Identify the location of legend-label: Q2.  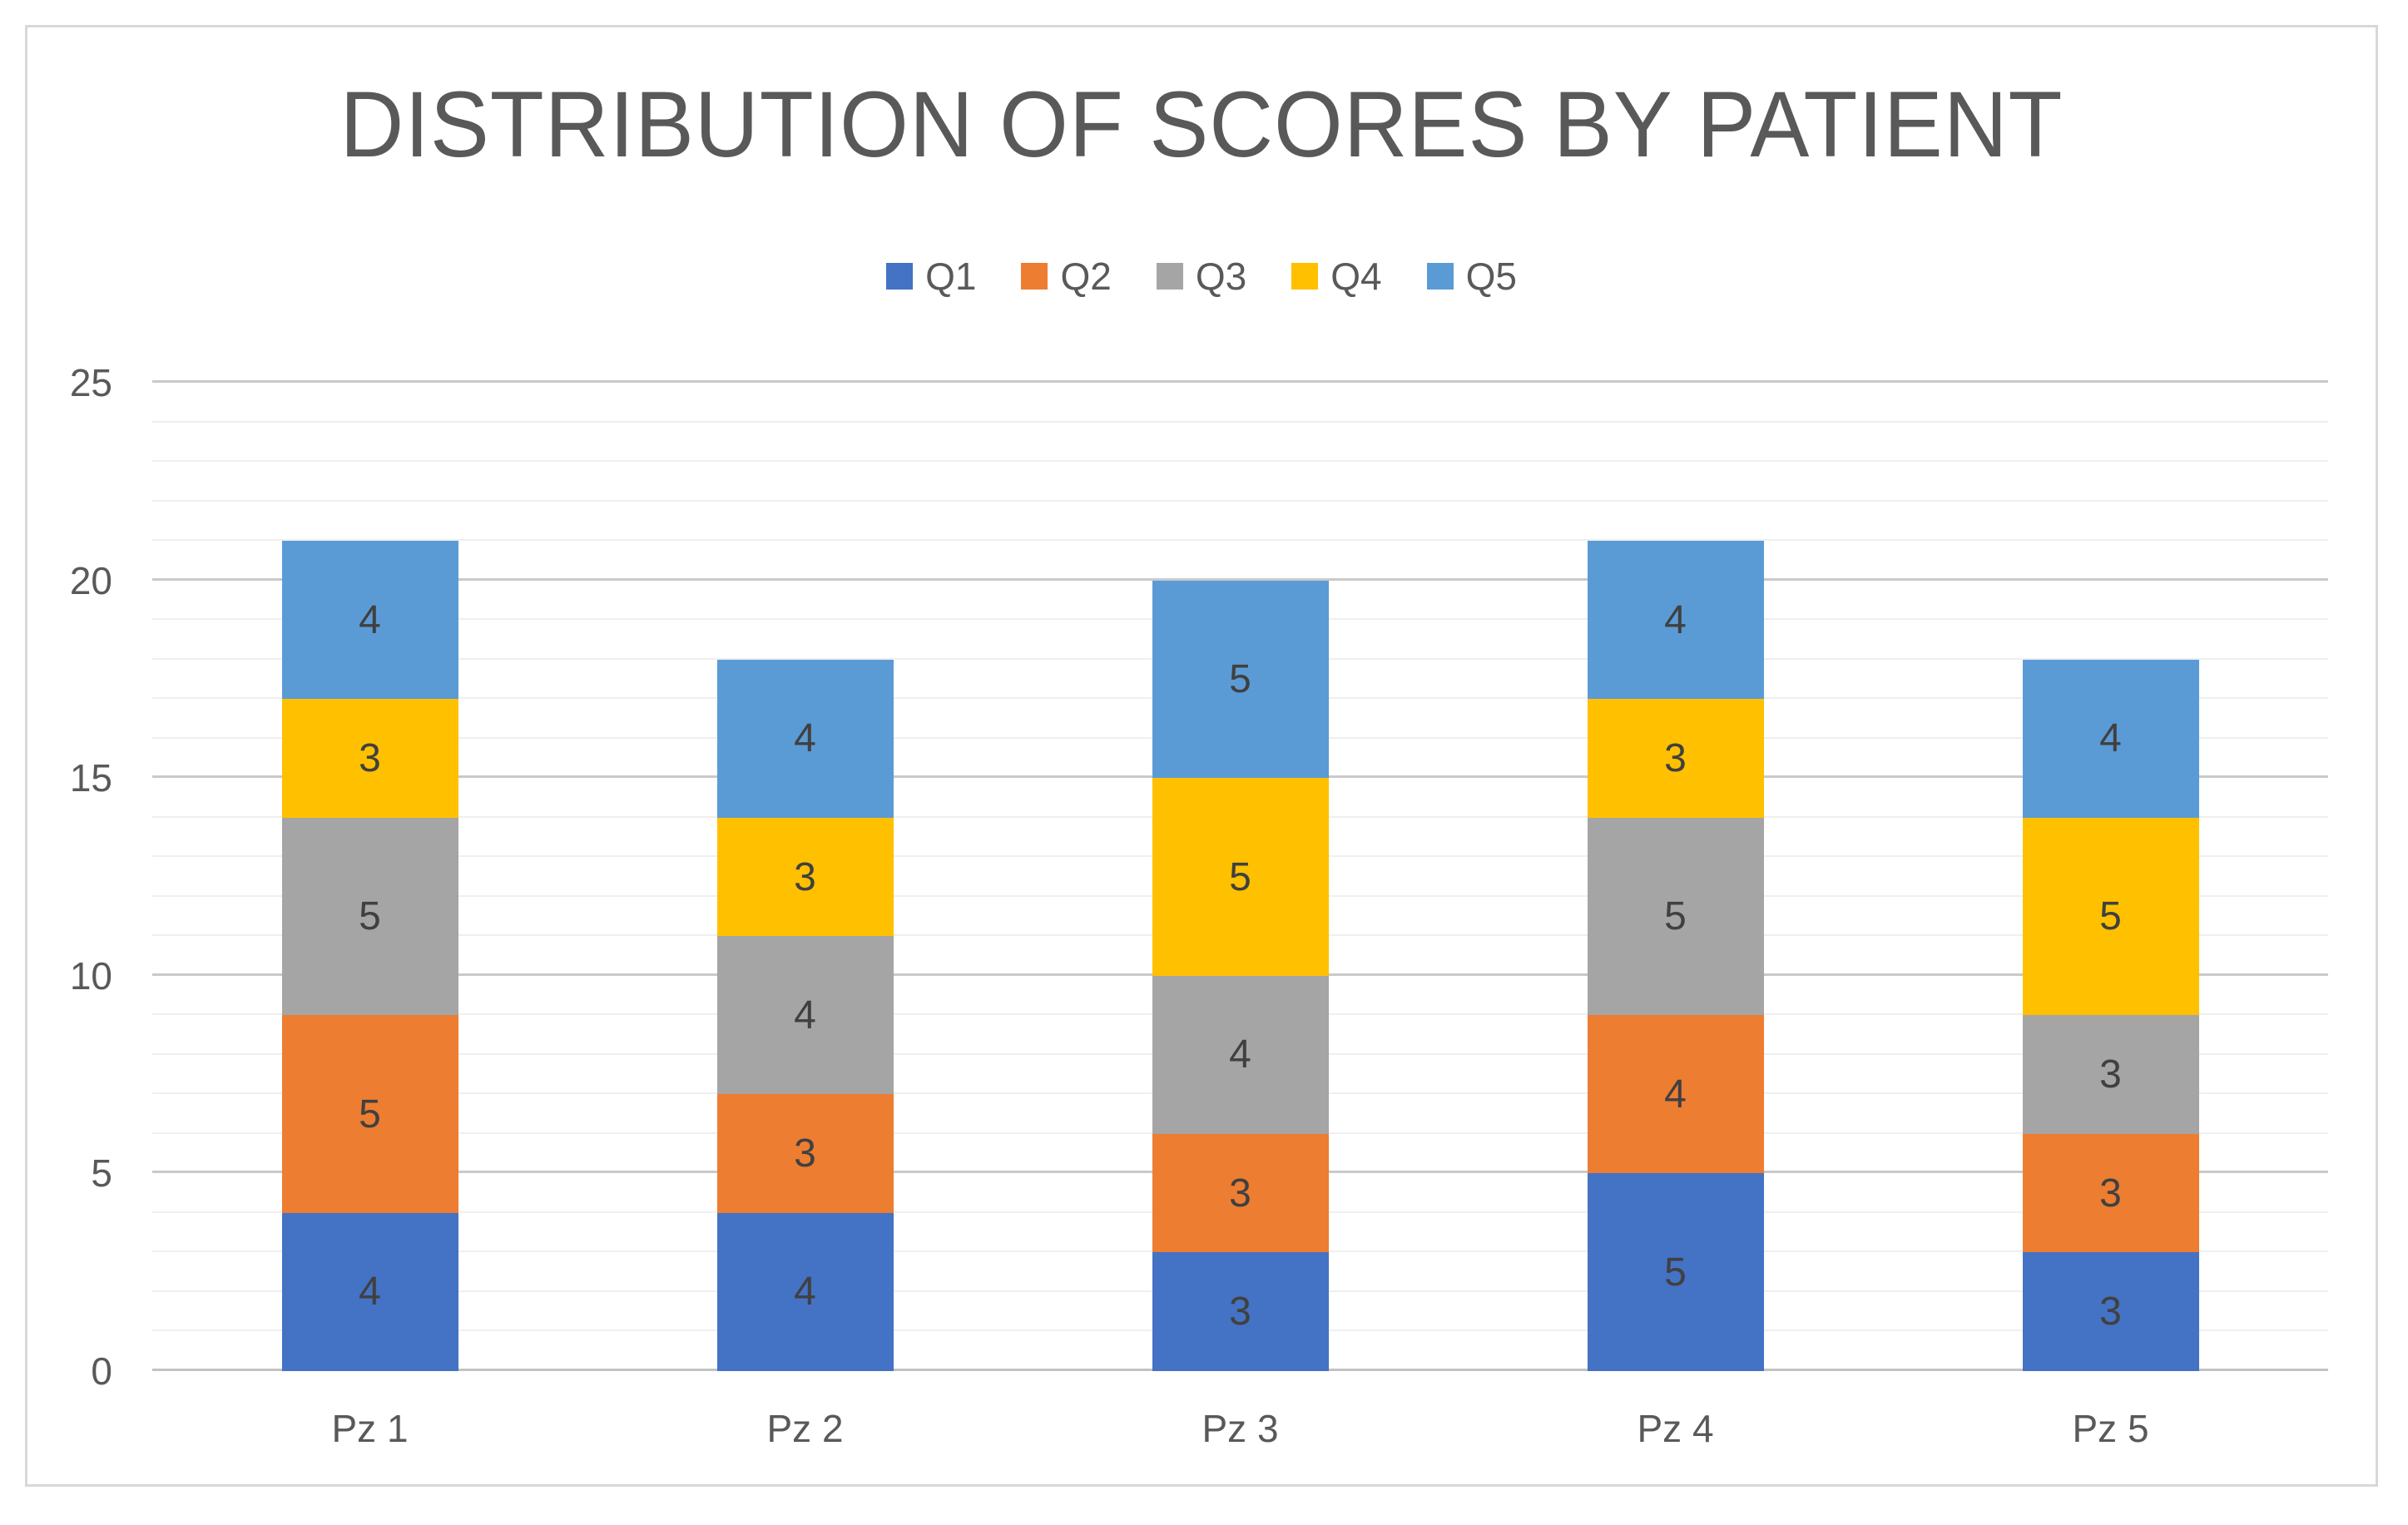
(1086, 276).